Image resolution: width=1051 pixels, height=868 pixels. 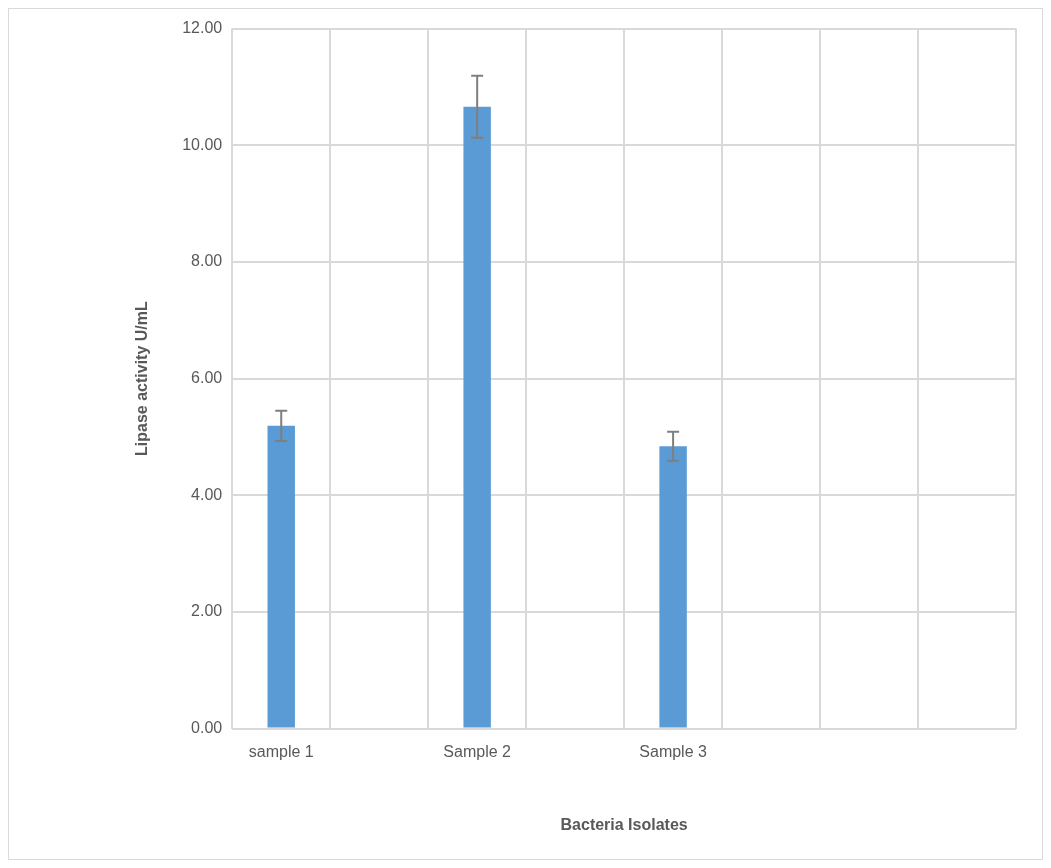 I want to click on y-tick-label: 10.00, so click(x=202, y=144).